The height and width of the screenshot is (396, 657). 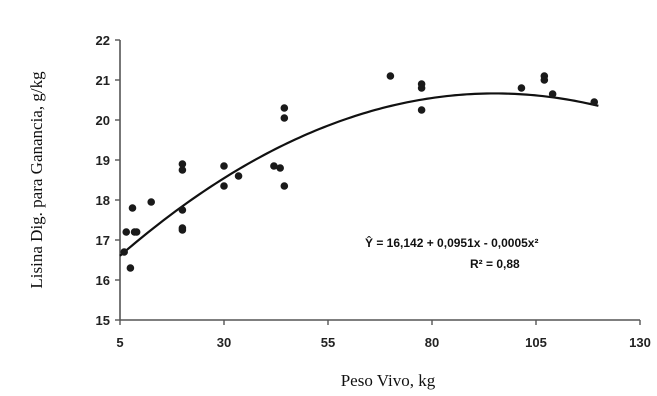 What do you see at coordinates (495, 264) in the screenshot?
I see `r-squared-label: R² = 0,88` at bounding box center [495, 264].